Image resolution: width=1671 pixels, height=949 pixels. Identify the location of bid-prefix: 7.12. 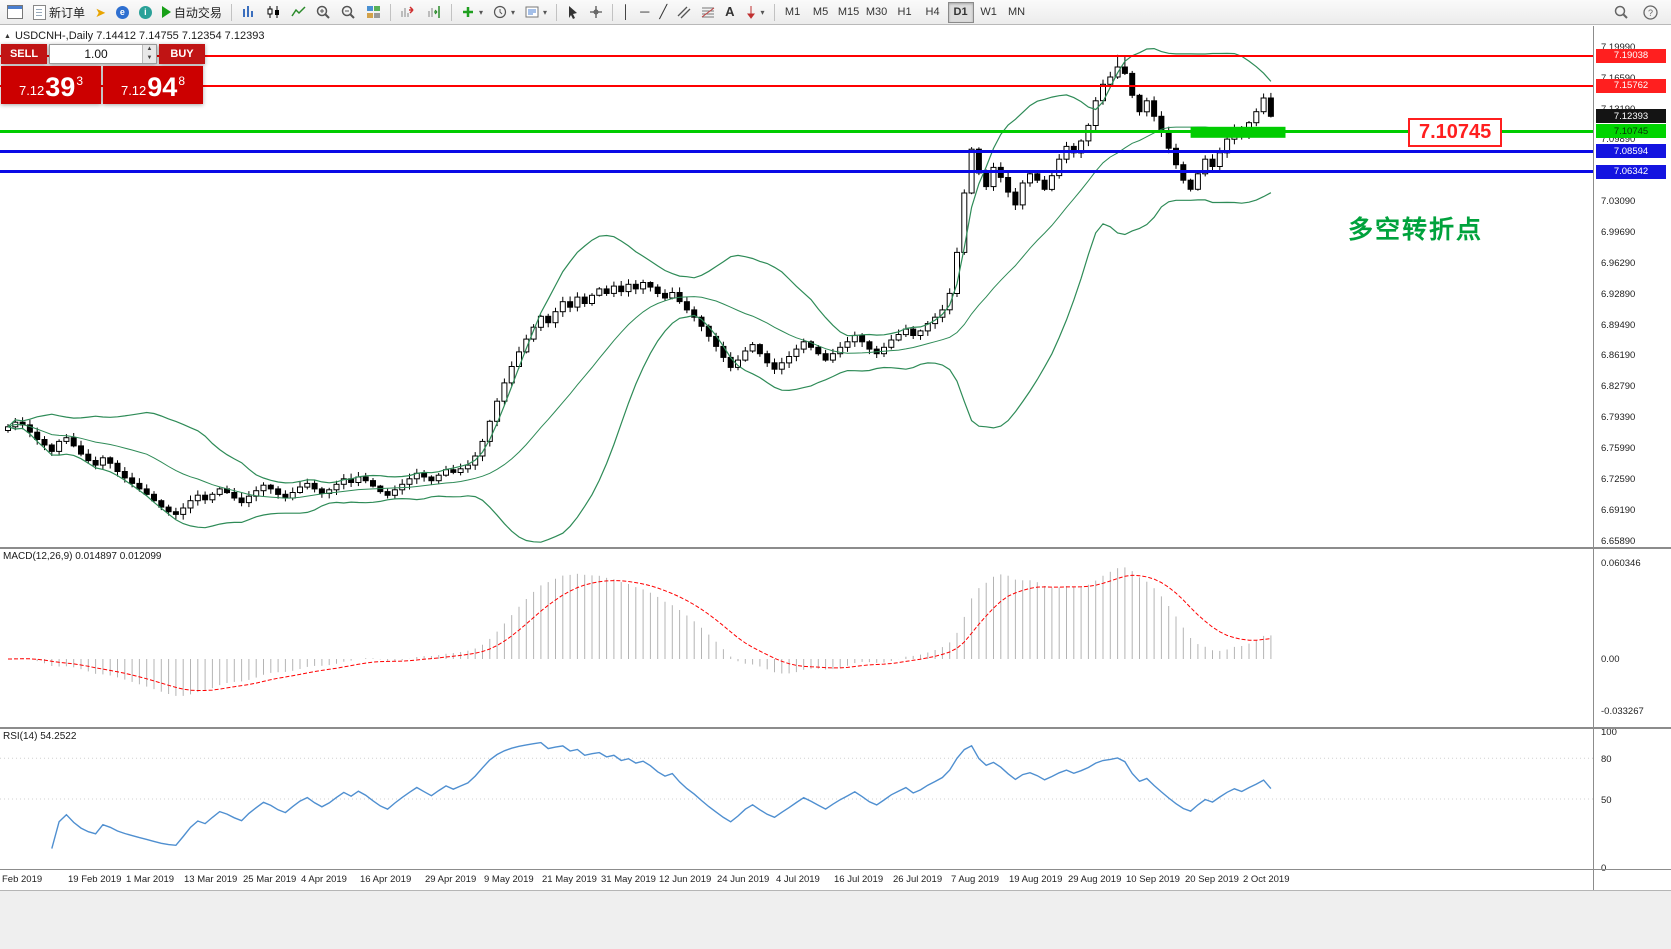
(31, 90).